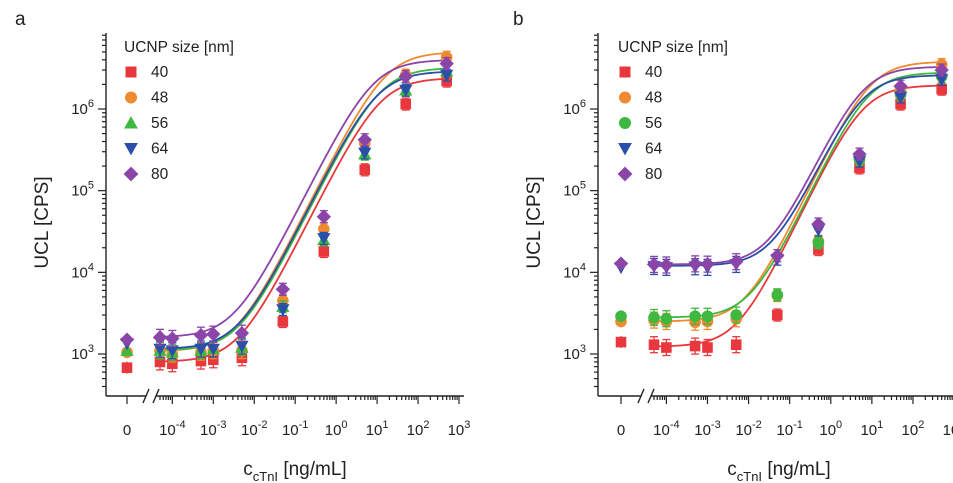 This screenshot has height=483, width=953. I want to click on panel-letter: b, so click(518, 19).